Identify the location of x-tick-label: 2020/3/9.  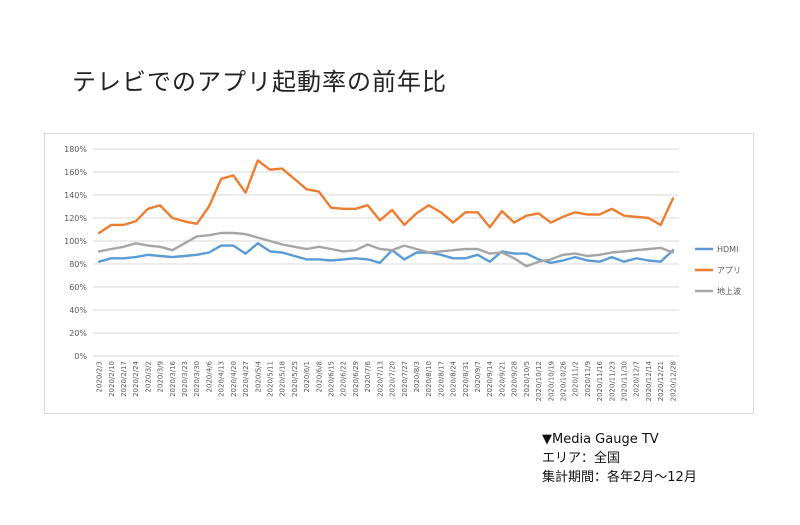
(161, 376).